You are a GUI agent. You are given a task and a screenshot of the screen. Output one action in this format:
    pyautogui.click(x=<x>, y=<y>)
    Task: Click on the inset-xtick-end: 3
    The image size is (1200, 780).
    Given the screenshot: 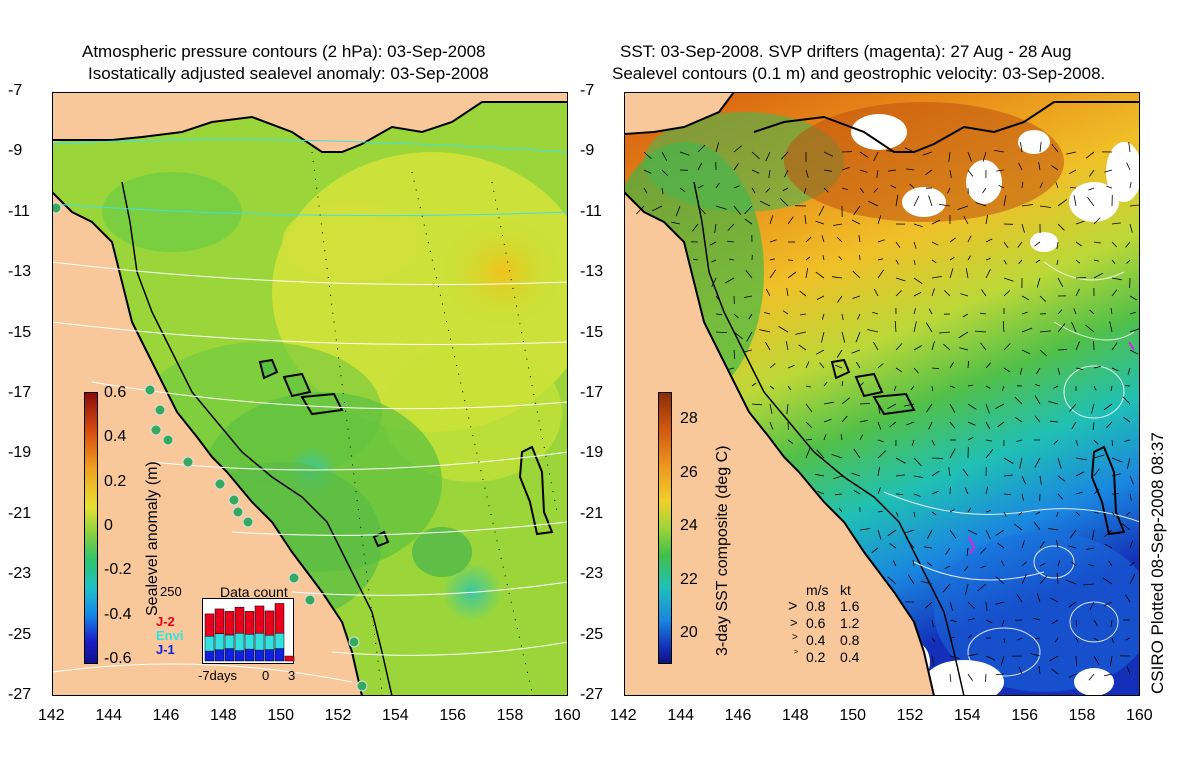 What is the action you would take?
    pyautogui.click(x=292, y=675)
    